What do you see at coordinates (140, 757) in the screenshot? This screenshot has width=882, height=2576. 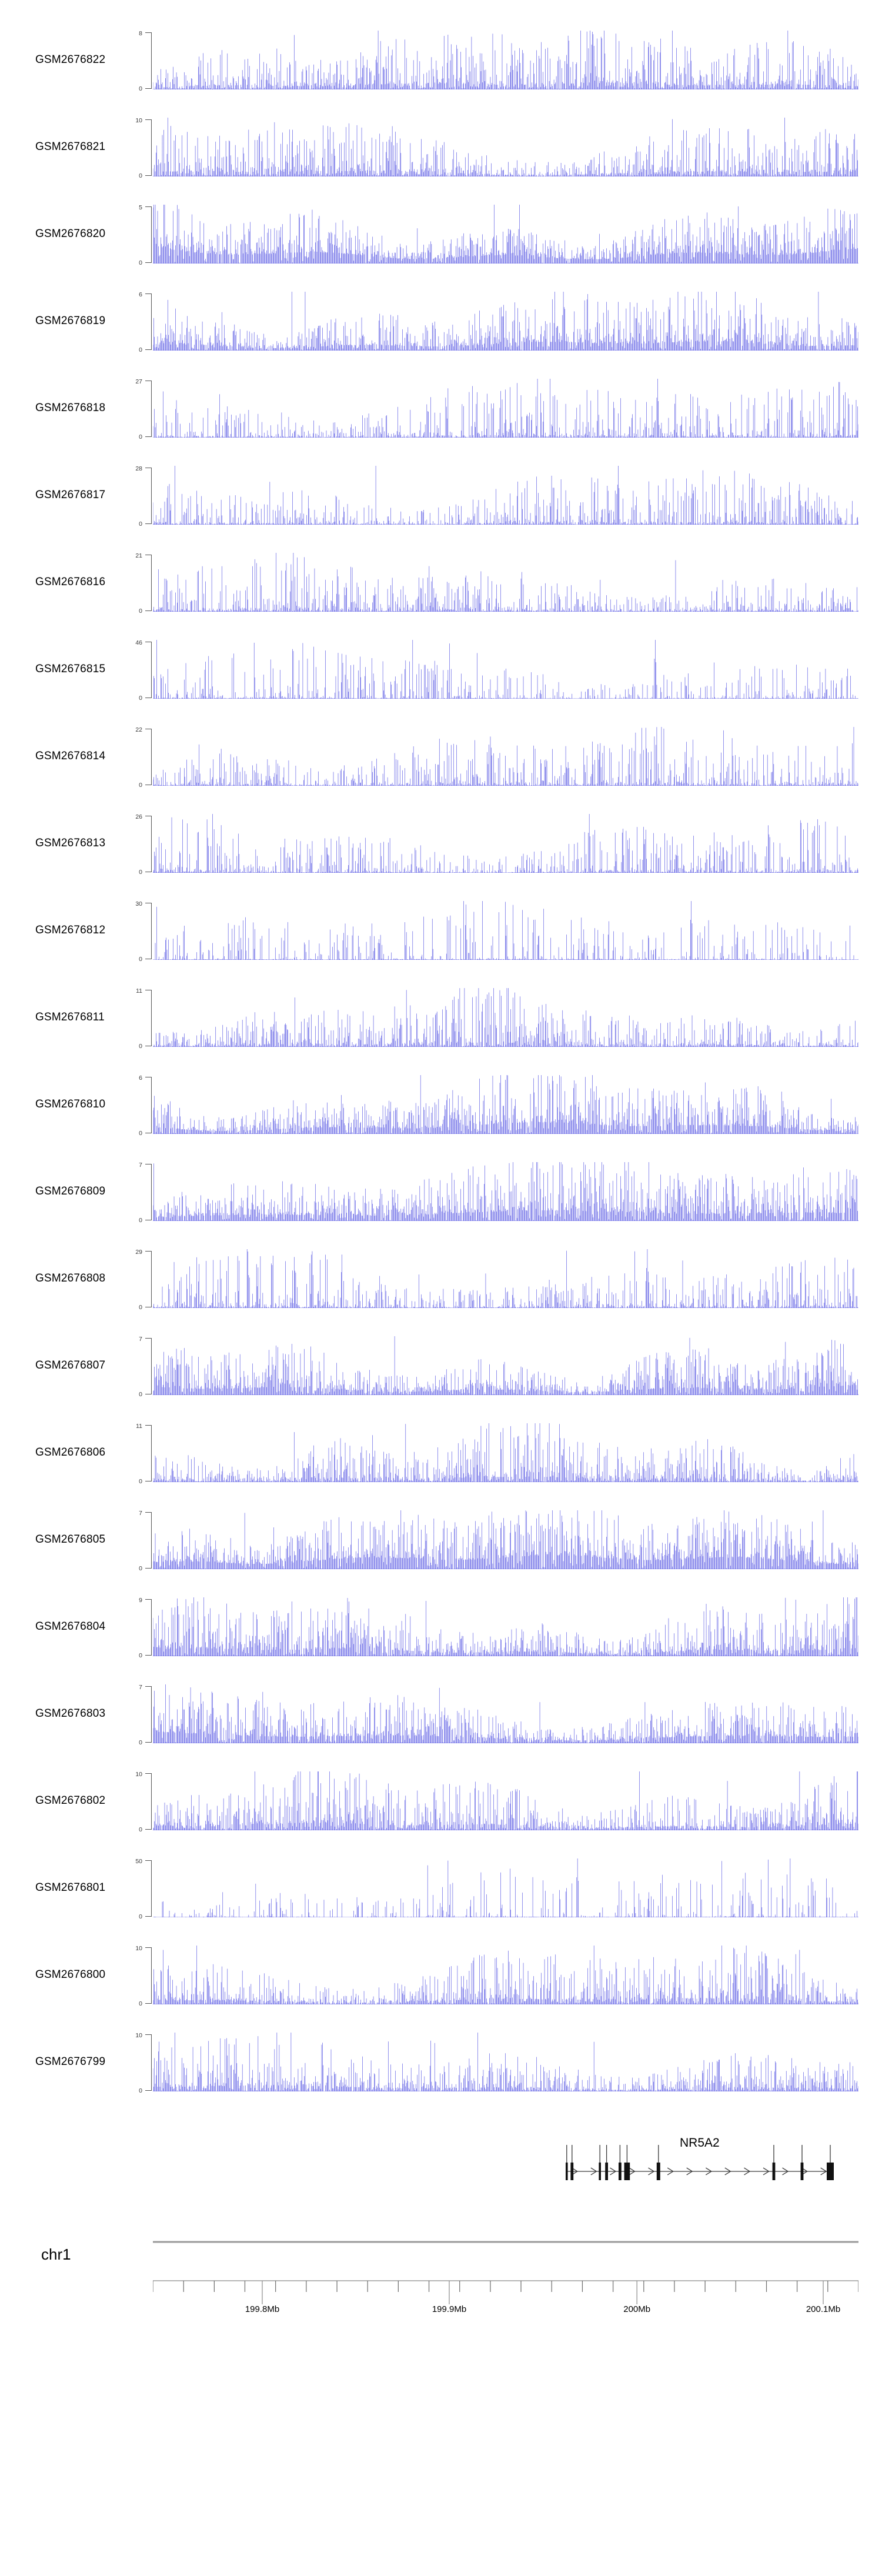 I see `y-axis: 22 0` at bounding box center [140, 757].